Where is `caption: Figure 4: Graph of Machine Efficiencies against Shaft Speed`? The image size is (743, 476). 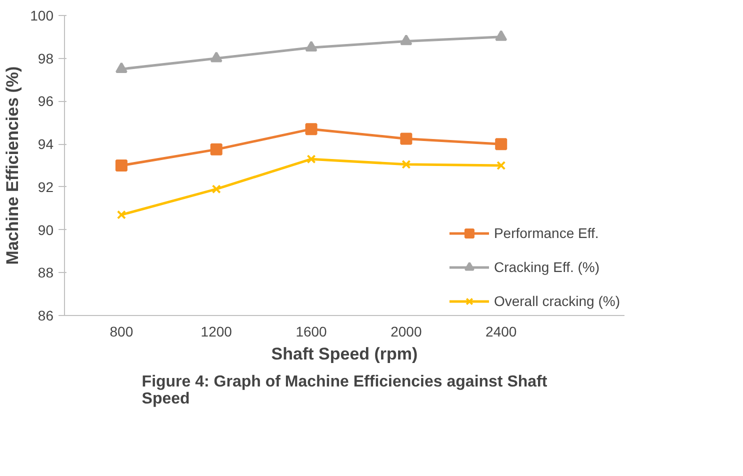
caption: Figure 4: Graph of Machine Efficiencies against Shaft Speed is located at coordinates (345, 391).